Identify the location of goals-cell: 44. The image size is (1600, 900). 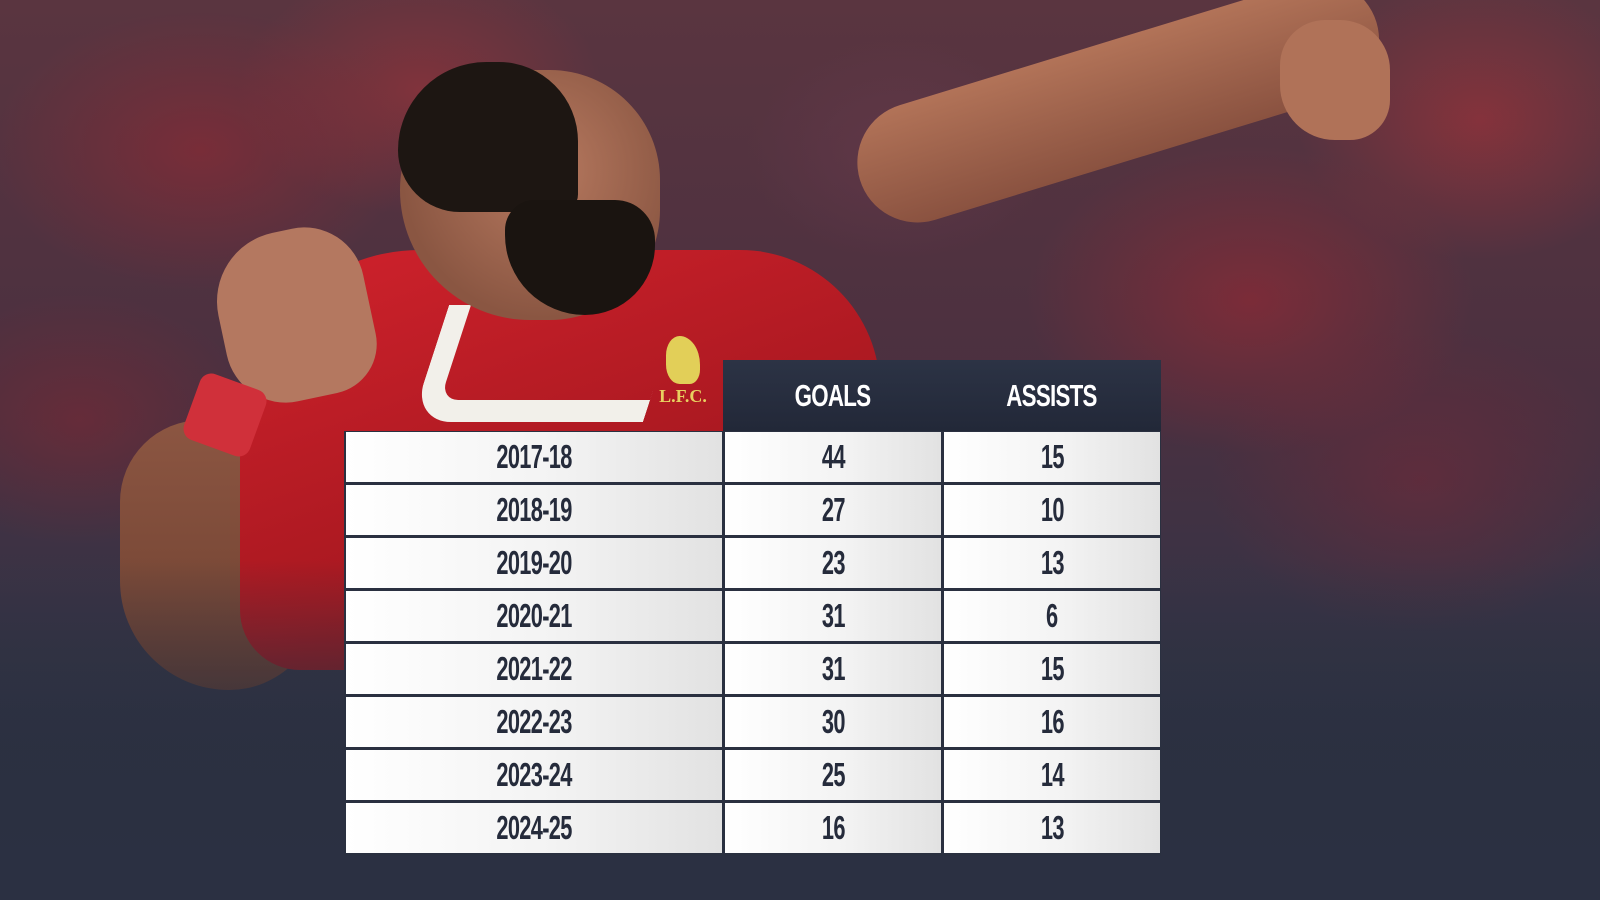
(833, 457).